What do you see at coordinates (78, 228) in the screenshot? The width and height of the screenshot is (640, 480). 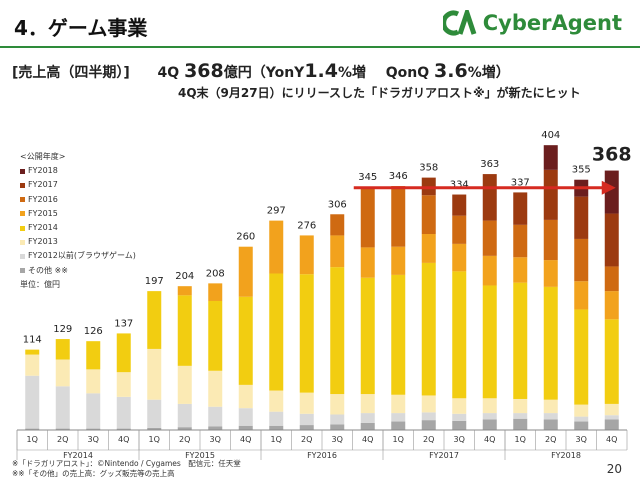 I see `legend-item: FY2014` at bounding box center [78, 228].